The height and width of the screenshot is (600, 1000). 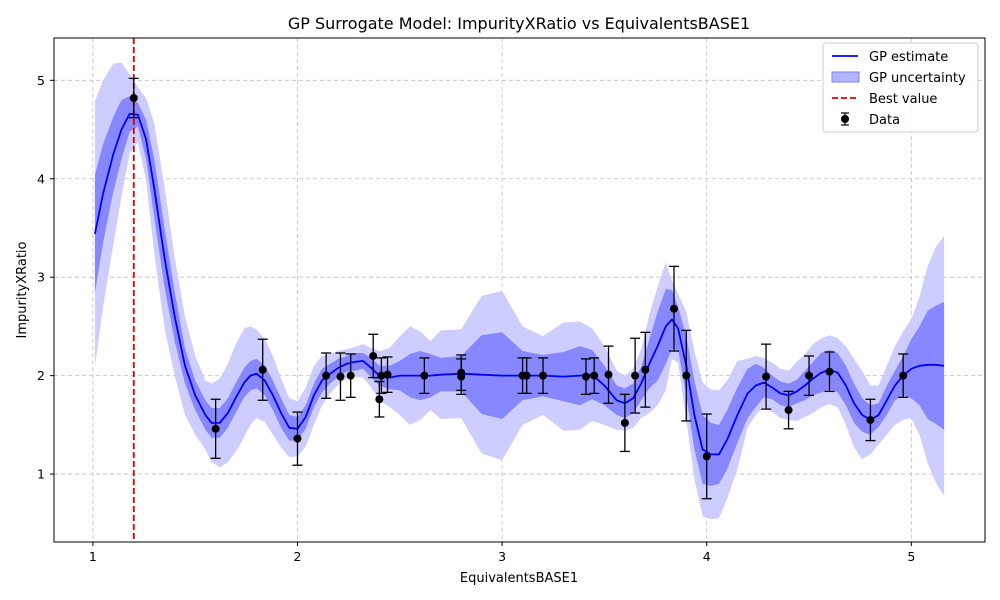 What do you see at coordinates (41, 277) in the screenshot?
I see `y-tick-label: 3` at bounding box center [41, 277].